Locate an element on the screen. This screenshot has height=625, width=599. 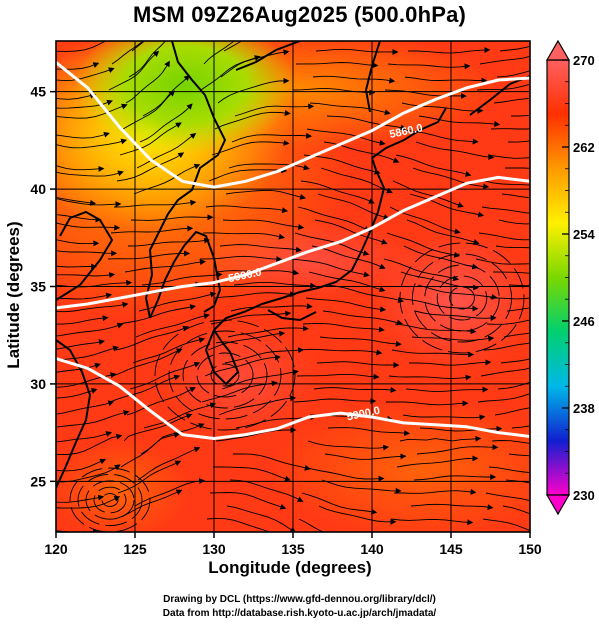
y-axis-ticks: 25 30 35 40 45 is located at coordinates (43, 286).